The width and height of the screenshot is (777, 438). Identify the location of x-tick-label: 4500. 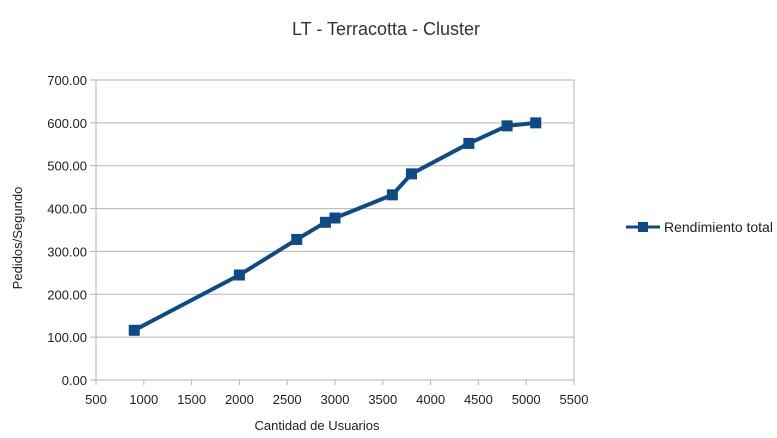
(478, 399).